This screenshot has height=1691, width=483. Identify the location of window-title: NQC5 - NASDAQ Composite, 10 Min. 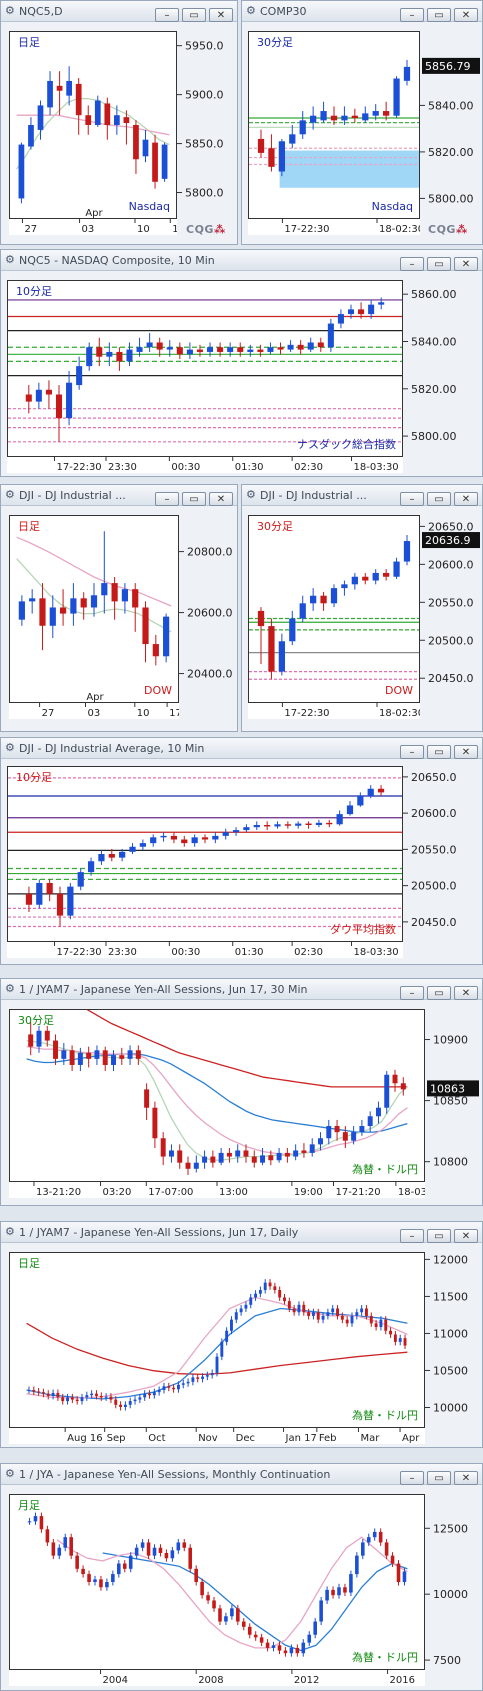
(117, 260).